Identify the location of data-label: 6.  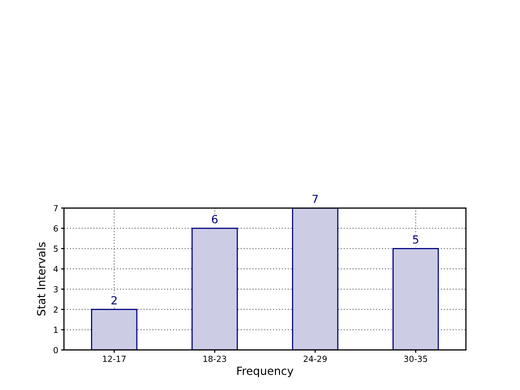
(215, 219).